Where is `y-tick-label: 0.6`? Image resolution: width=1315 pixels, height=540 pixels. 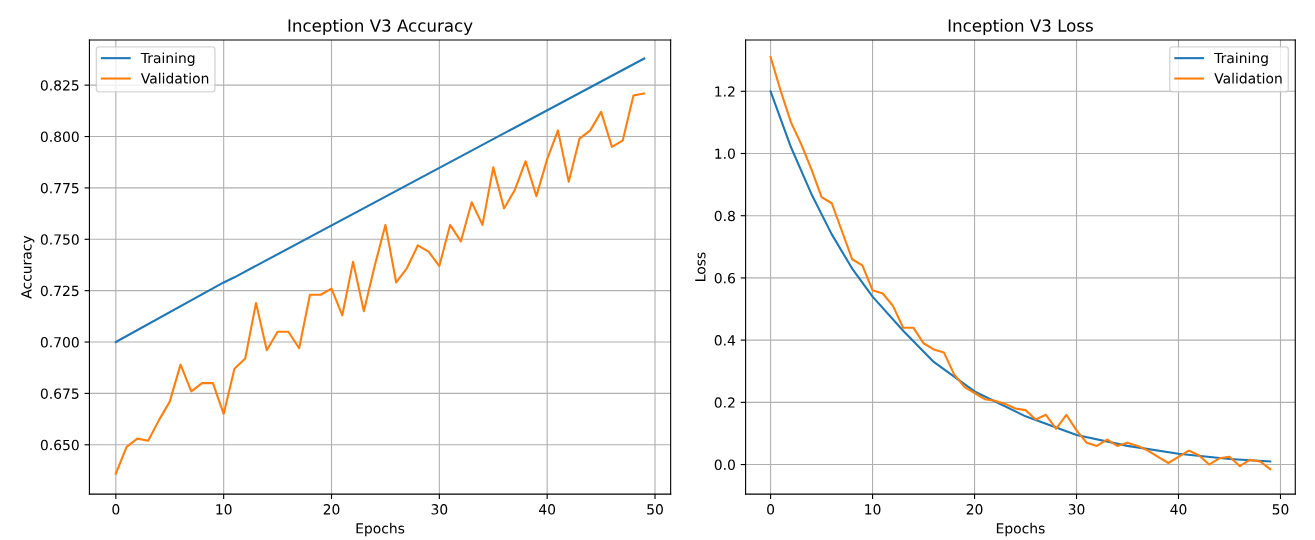 y-tick-label: 0.6 is located at coordinates (725, 278).